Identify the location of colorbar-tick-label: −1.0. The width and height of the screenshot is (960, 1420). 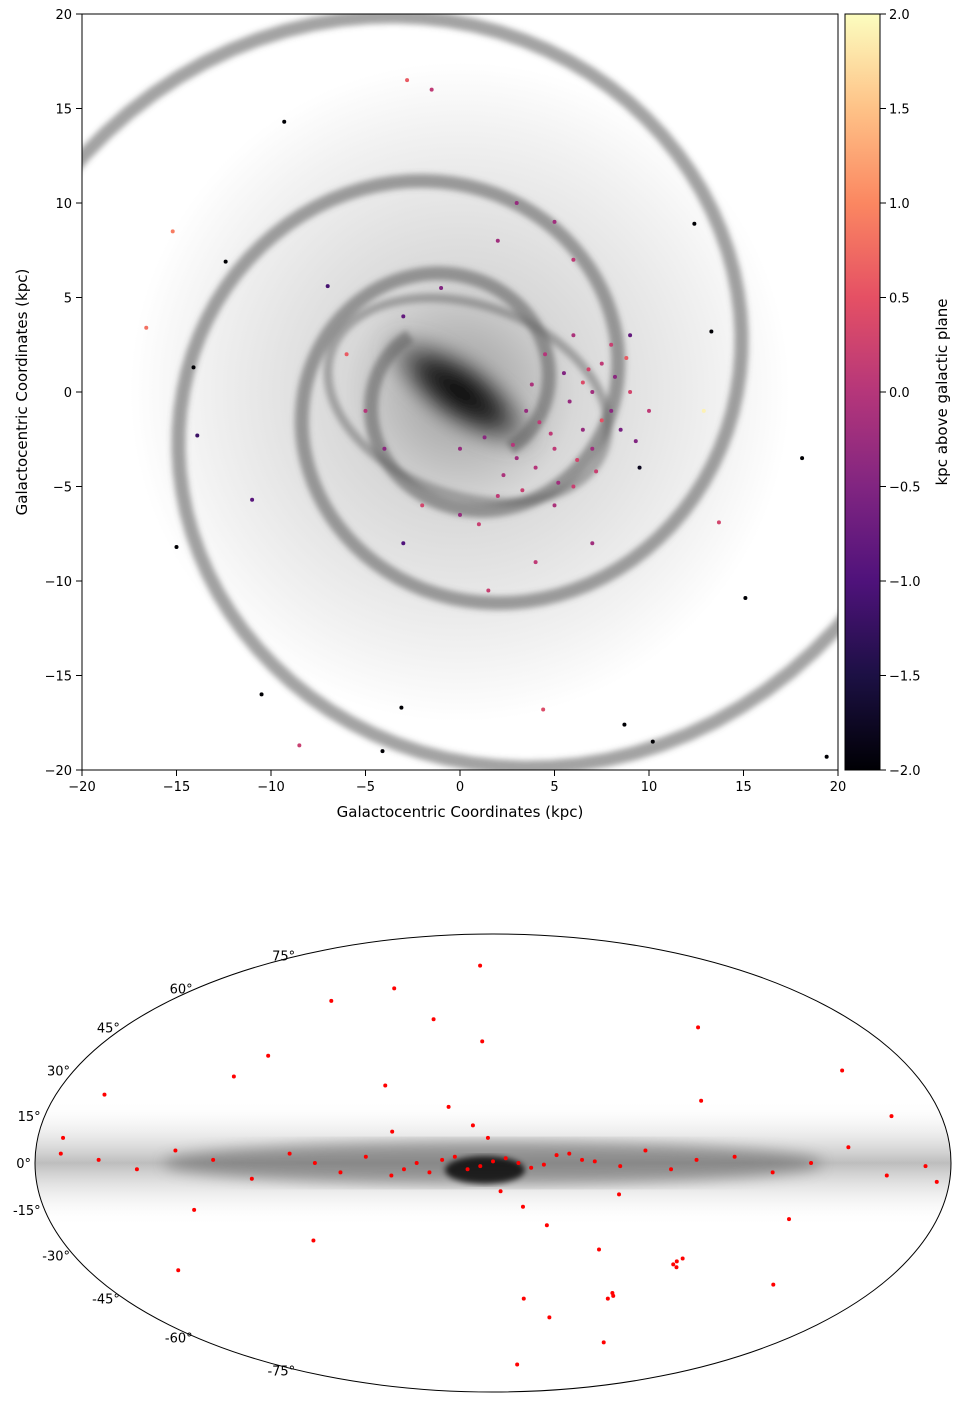
(905, 582).